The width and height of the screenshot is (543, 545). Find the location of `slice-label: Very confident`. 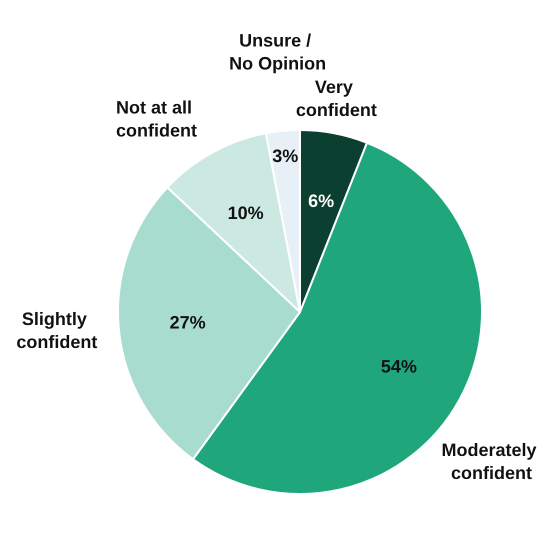

slice-label: Very confident is located at coordinates (336, 98).